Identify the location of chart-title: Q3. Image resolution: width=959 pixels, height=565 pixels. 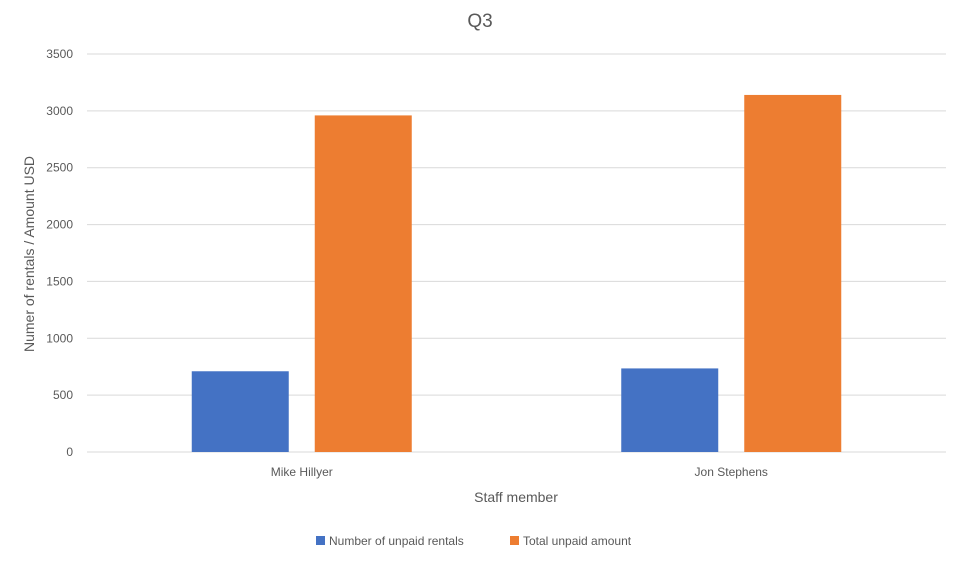
(479, 21).